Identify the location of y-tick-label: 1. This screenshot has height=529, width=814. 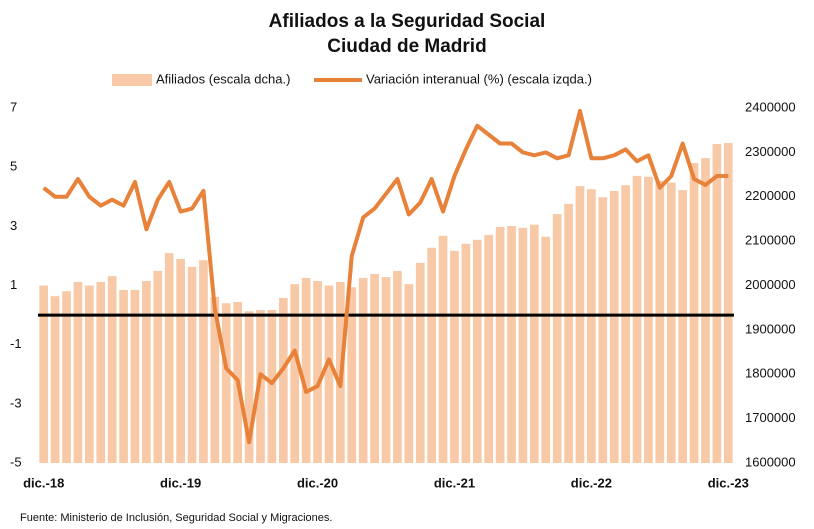
(13, 284).